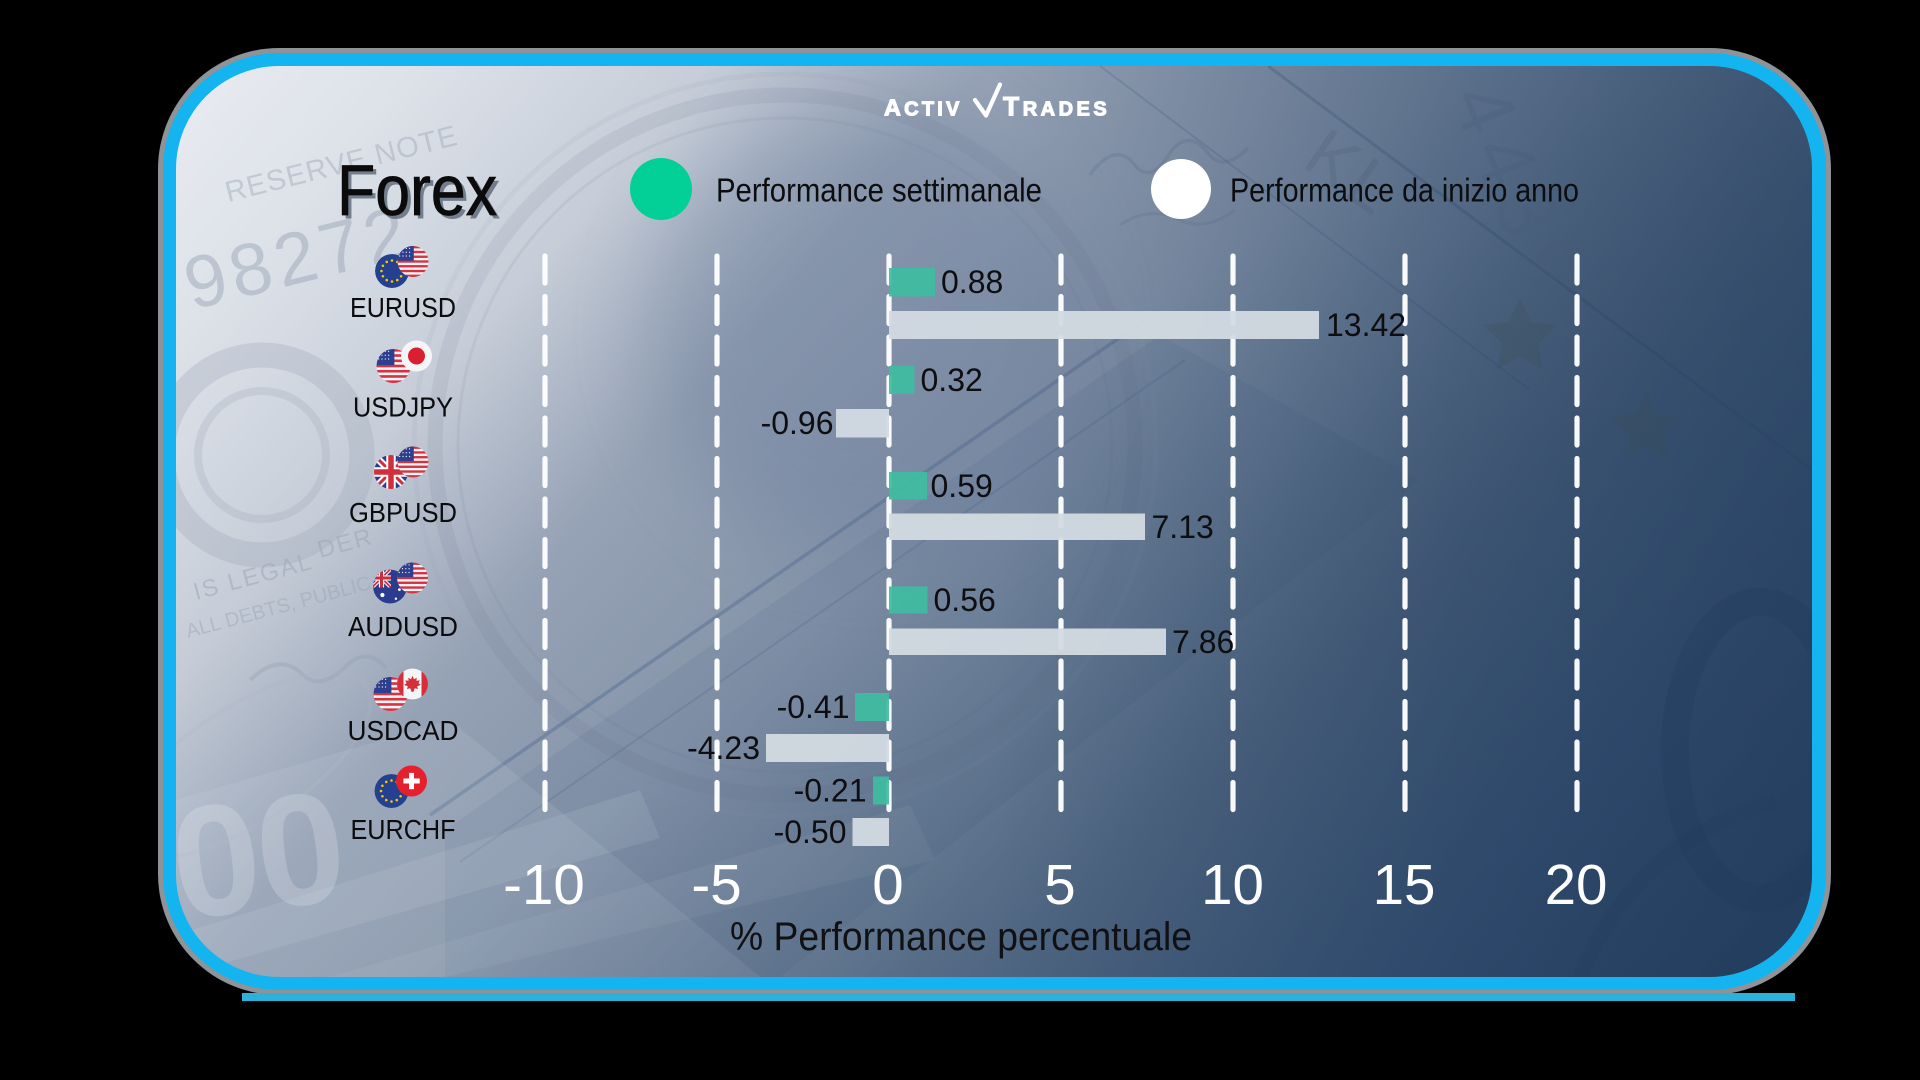 The image size is (1920, 1080). What do you see at coordinates (1576, 884) in the screenshot?
I see `svg-text: 20` at bounding box center [1576, 884].